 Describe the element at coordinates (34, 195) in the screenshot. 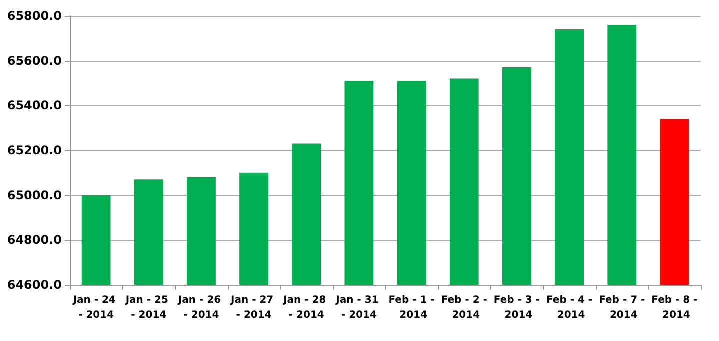

I see `y-tick-label: 65000.0` at that location.